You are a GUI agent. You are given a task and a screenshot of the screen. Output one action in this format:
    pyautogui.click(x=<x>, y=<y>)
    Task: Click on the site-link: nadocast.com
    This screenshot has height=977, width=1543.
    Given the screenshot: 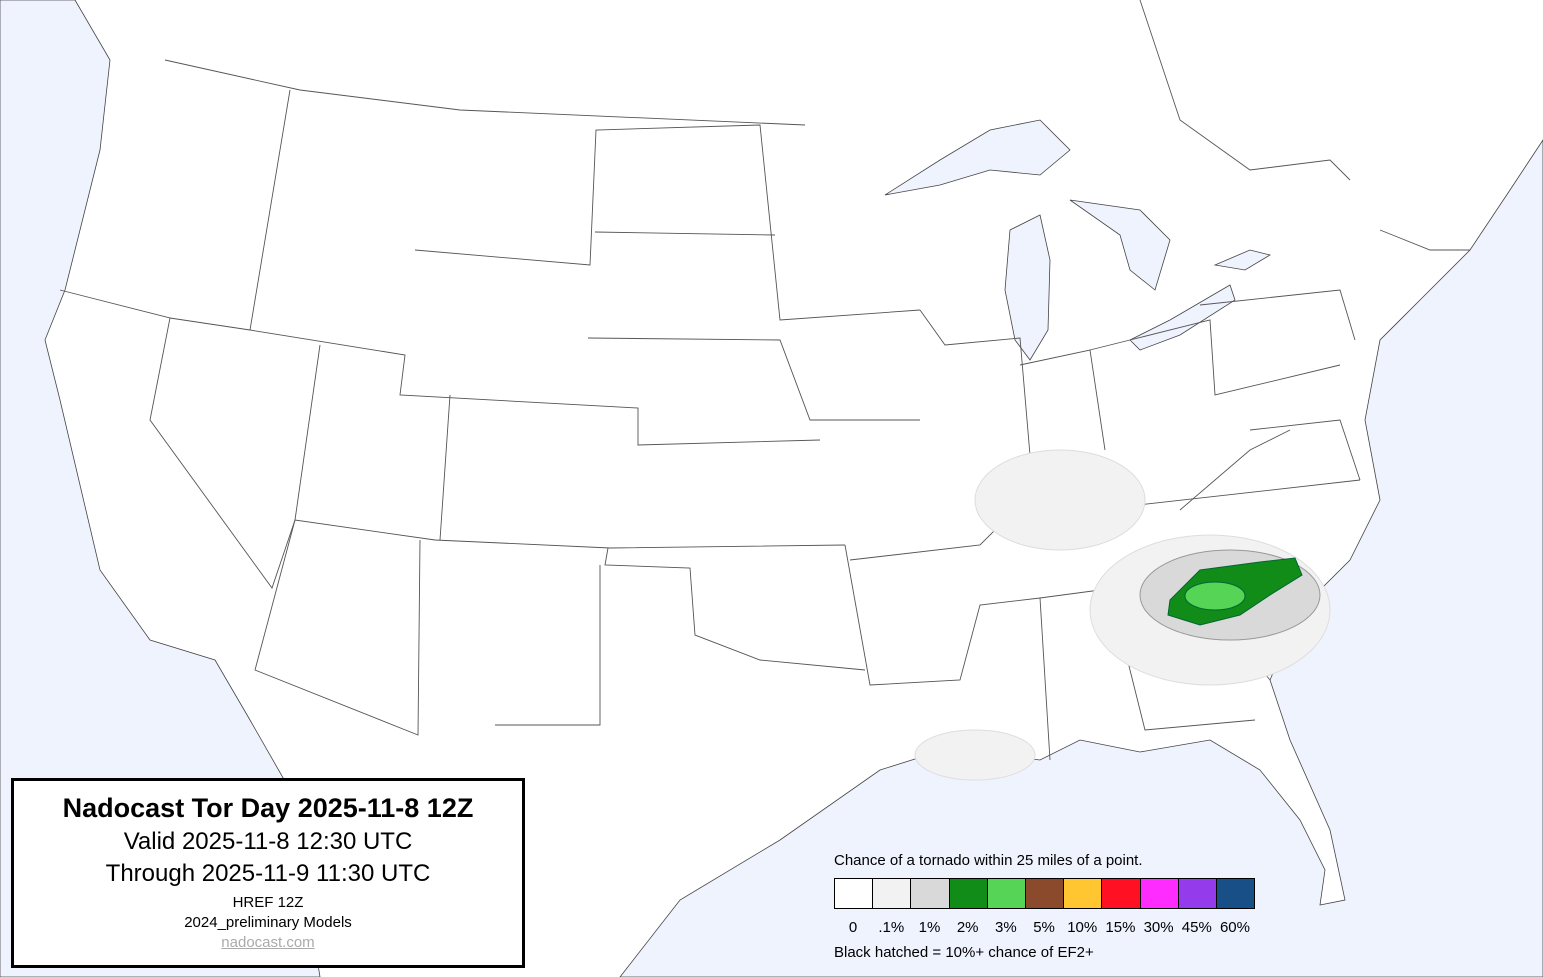 What is the action you would take?
    pyautogui.click(x=268, y=942)
    